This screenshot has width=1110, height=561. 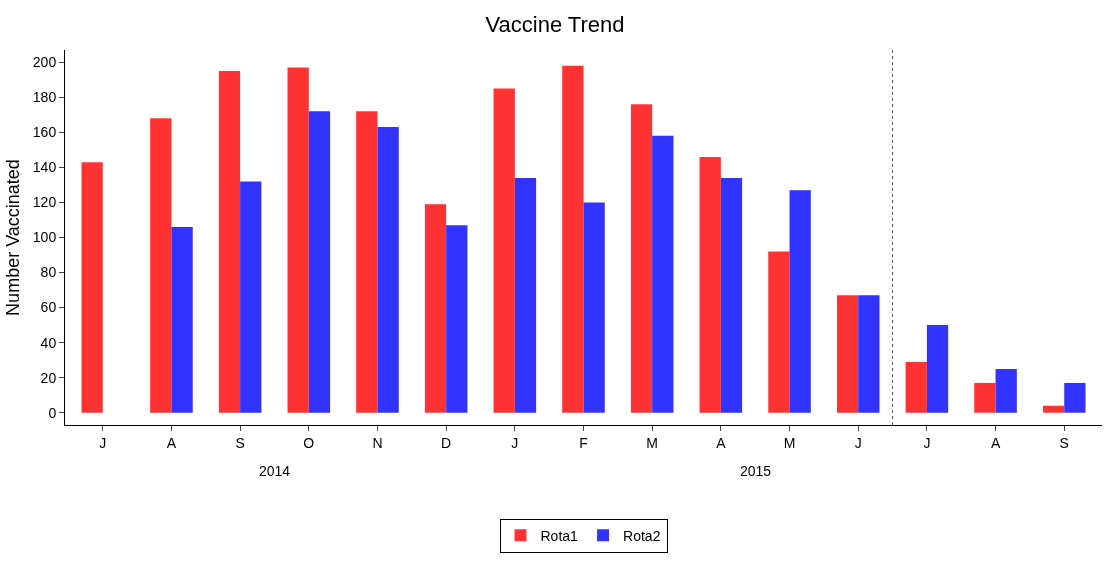 I want to click on y-tick-label: 40, so click(x=48, y=342).